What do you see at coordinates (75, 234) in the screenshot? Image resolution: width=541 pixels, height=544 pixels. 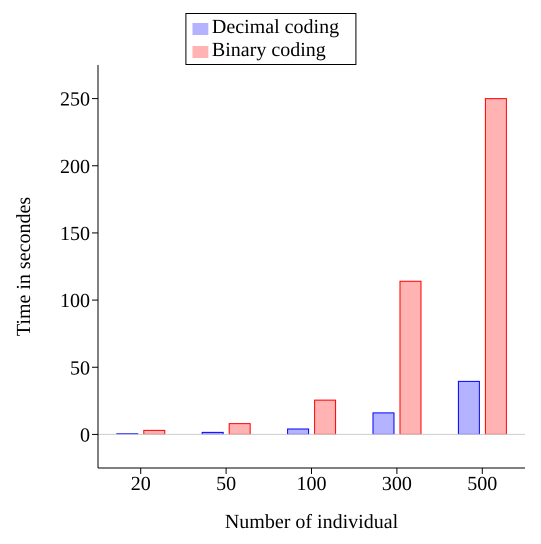 I see `y-tick-label: 150` at bounding box center [75, 234].